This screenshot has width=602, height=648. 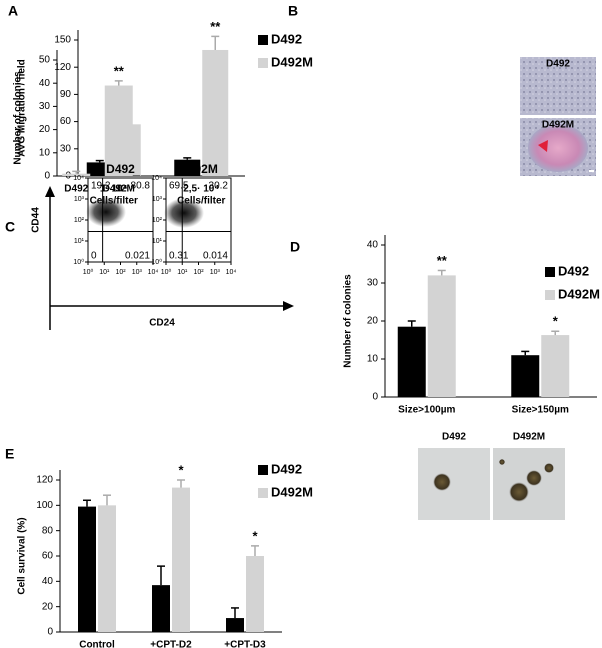 I want to click on plot-title: D492, so click(x=120, y=169).